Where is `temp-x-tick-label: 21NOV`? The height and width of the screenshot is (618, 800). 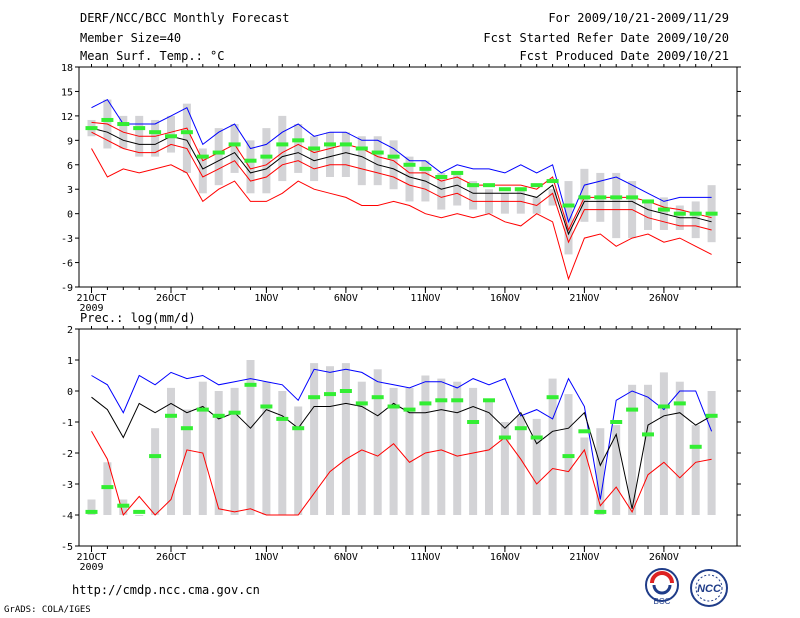 temp-x-tick-label: 21NOV is located at coordinates (584, 298).